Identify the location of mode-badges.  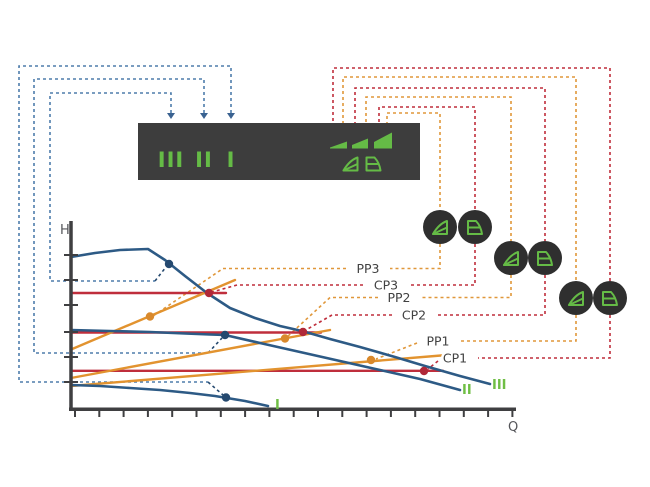
(525, 262).